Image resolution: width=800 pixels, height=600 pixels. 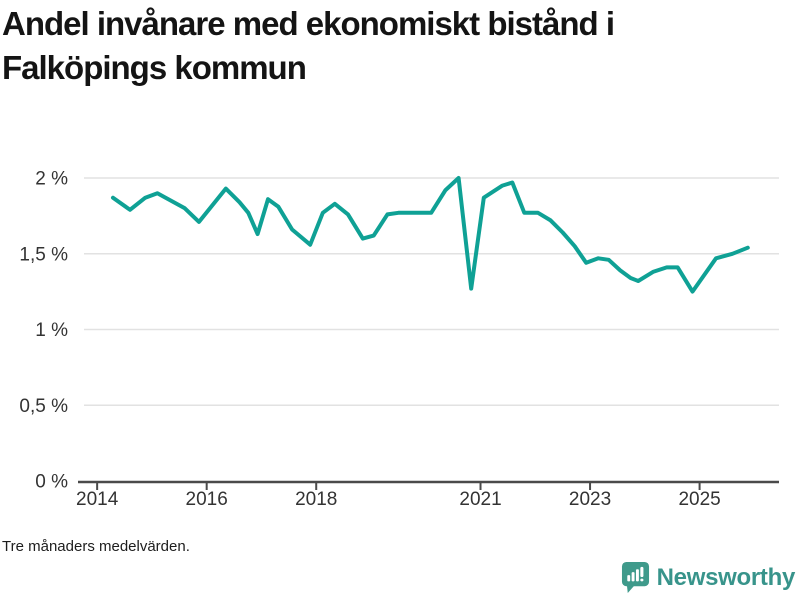 I want to click on newsworthy-logo-icon, so click(x=635, y=577).